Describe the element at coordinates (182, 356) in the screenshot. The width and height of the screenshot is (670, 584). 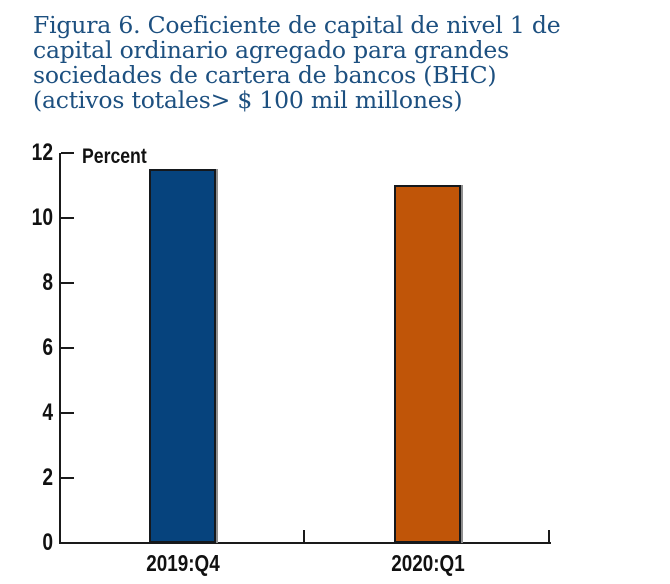
I see `bar-2019-q4` at that location.